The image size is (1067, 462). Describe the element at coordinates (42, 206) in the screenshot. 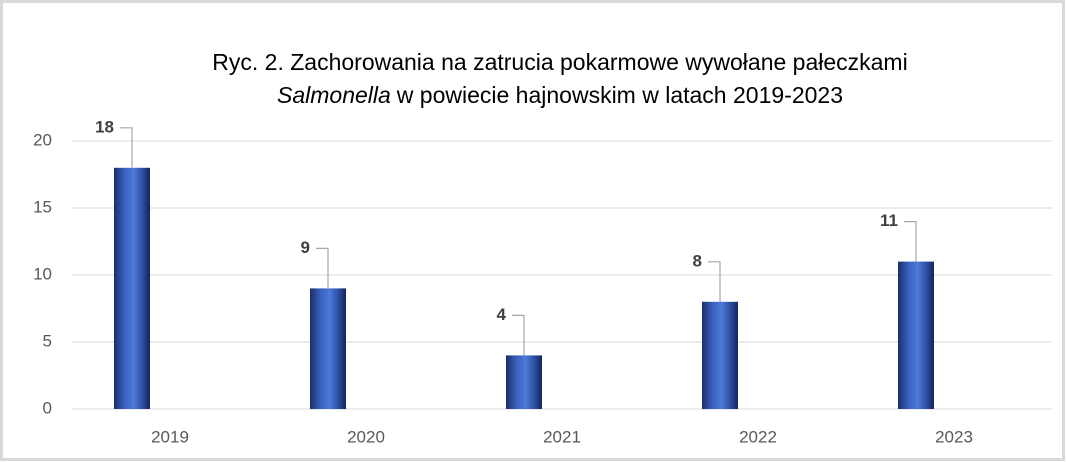

I see `y-tick-label: 15` at that location.